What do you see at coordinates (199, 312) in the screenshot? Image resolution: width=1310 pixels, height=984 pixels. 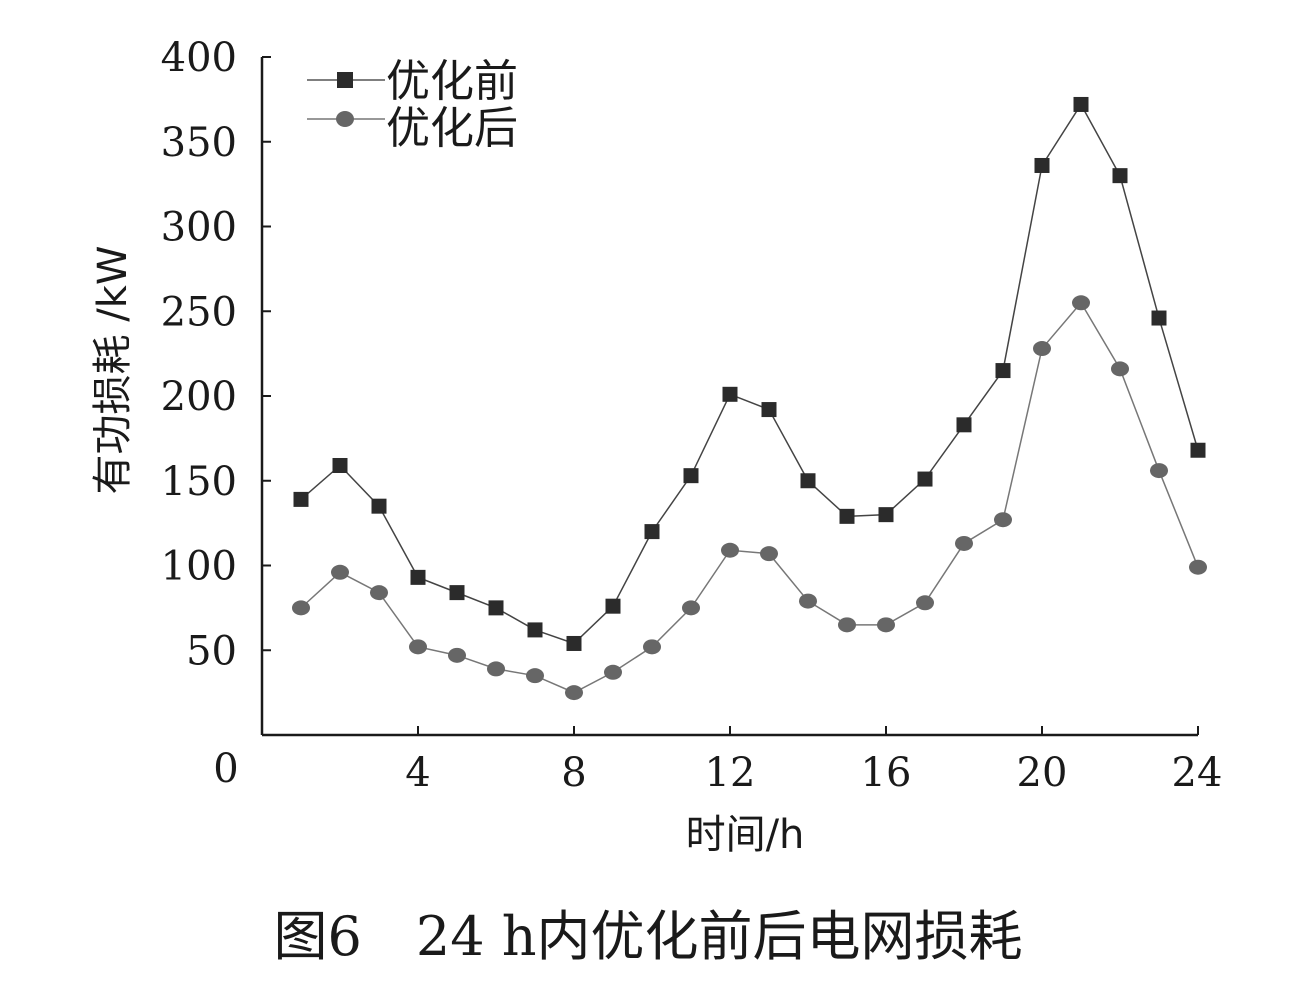 I see `y-tick-label: 250` at bounding box center [199, 312].